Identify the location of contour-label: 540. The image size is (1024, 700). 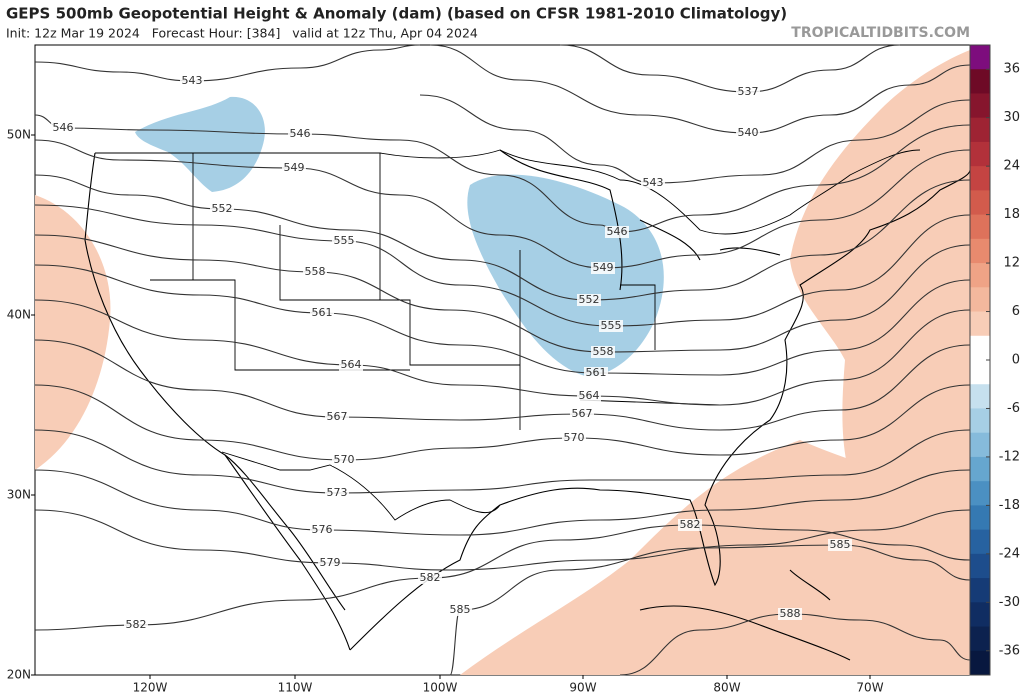
(748, 132).